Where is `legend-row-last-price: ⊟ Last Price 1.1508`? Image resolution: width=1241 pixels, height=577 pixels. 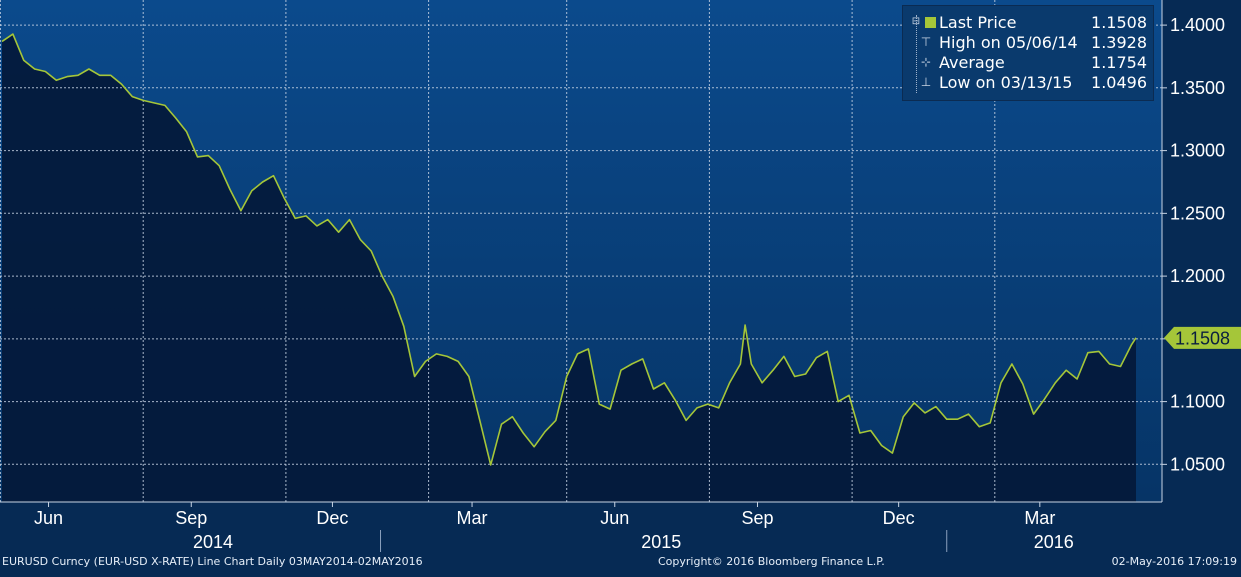
legend-row-last-price: ⊟ Last Price 1.1508 is located at coordinates (1029, 23).